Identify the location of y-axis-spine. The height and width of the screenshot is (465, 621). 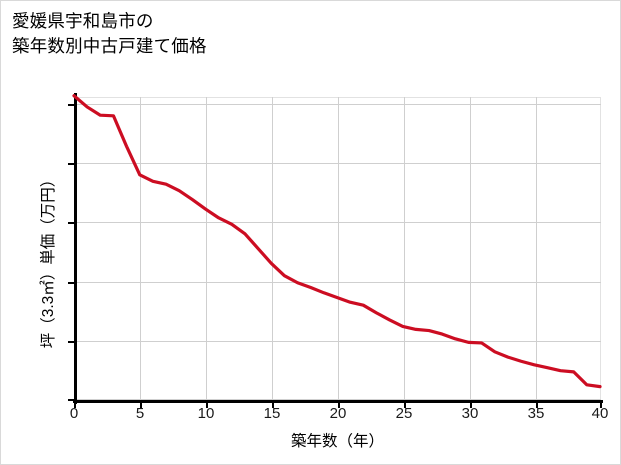
(75, 248).